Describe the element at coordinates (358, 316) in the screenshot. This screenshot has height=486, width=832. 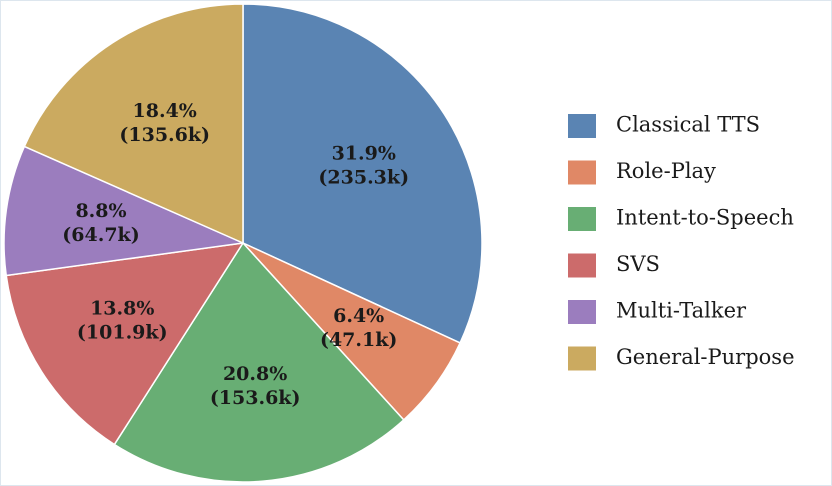
I see `slice-percent-label: 6.4%` at that location.